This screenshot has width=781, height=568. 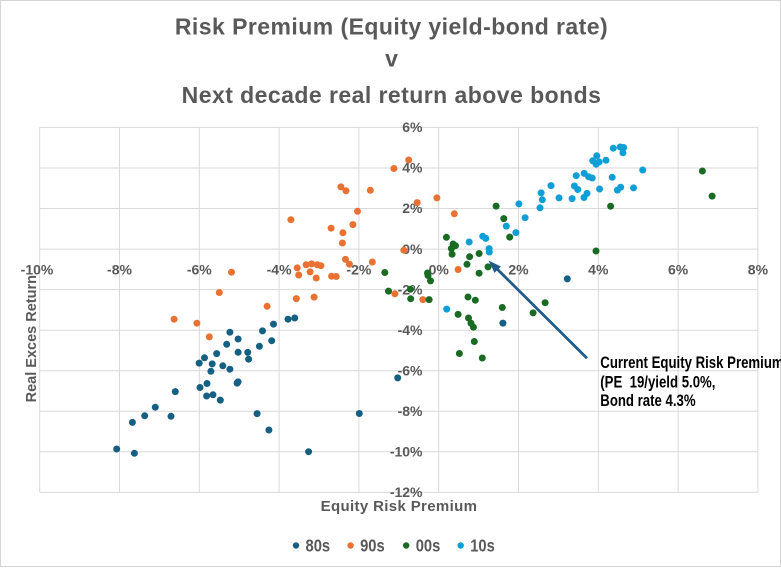 What do you see at coordinates (406, 492) in the screenshot?
I see `svg-text: -12%` at bounding box center [406, 492].